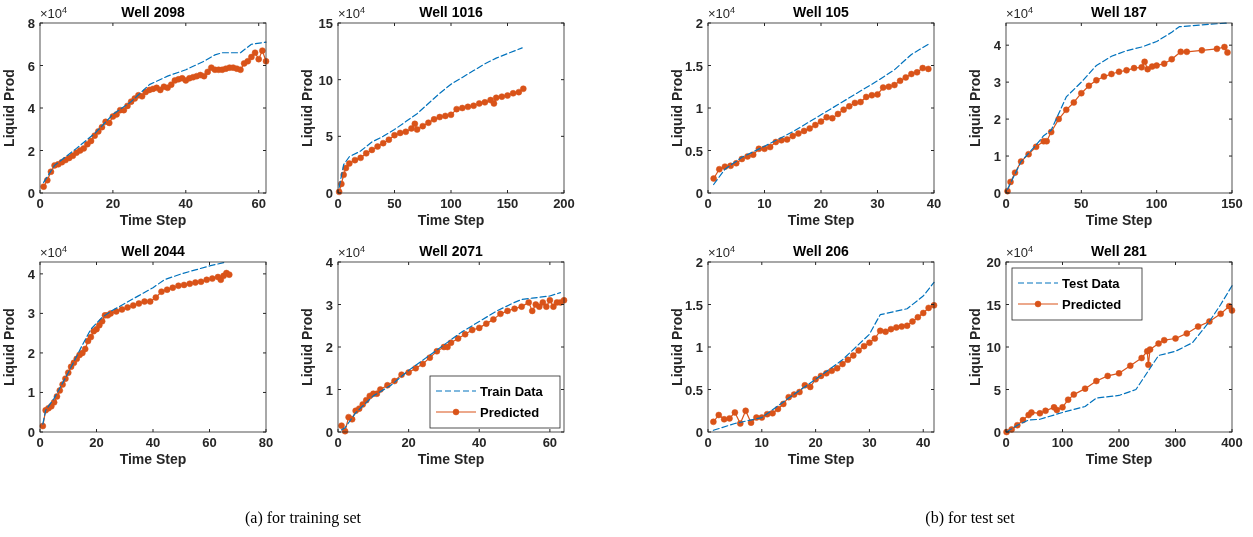 The image size is (1253, 537). Describe the element at coordinates (1119, 12) in the screenshot. I see `chart-title: Well 187` at that location.